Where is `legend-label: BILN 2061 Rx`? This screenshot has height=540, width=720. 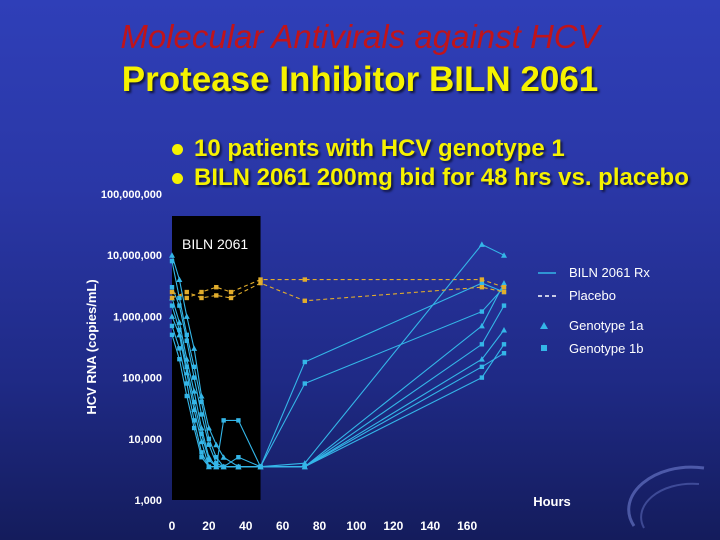
legend-label: BILN 2061 Rx is located at coordinates (609, 272).